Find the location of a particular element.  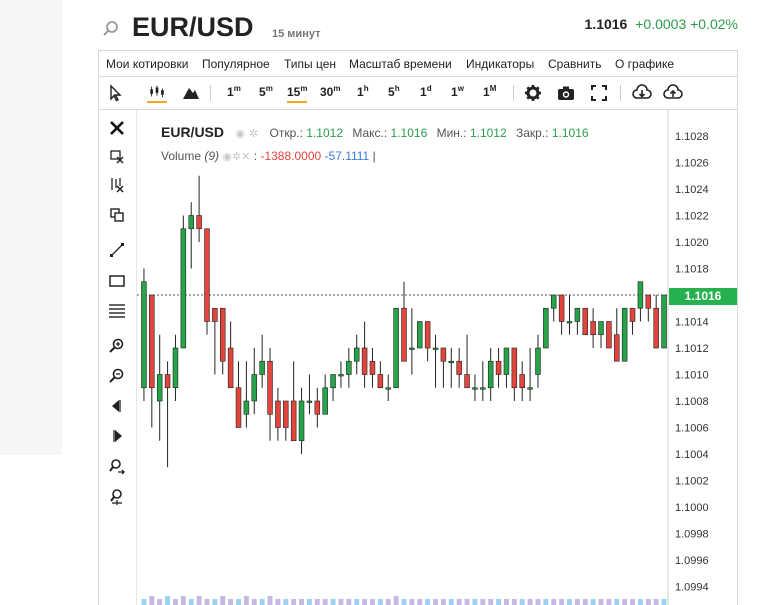

y-tick-label: 1.1018 is located at coordinates (692, 270).